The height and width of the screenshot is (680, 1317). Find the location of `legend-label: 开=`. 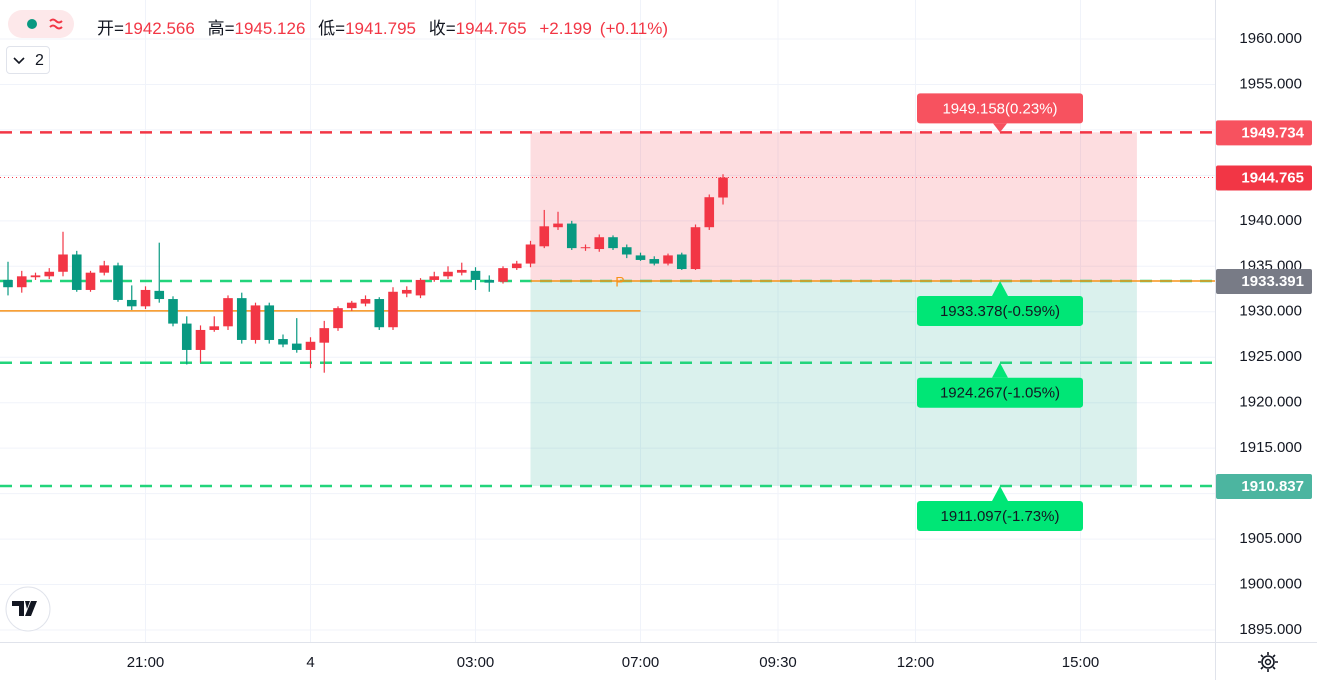

legend-label: 开= is located at coordinates (110, 28).